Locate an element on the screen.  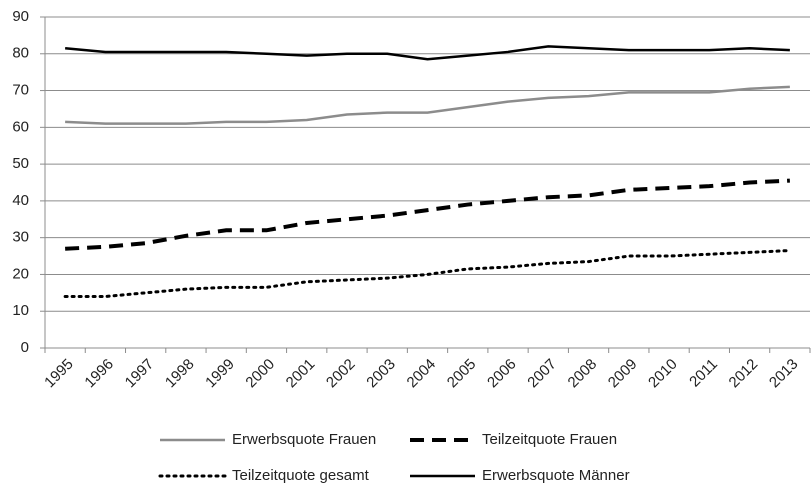
y-tick-label: 40 is located at coordinates (20, 200).